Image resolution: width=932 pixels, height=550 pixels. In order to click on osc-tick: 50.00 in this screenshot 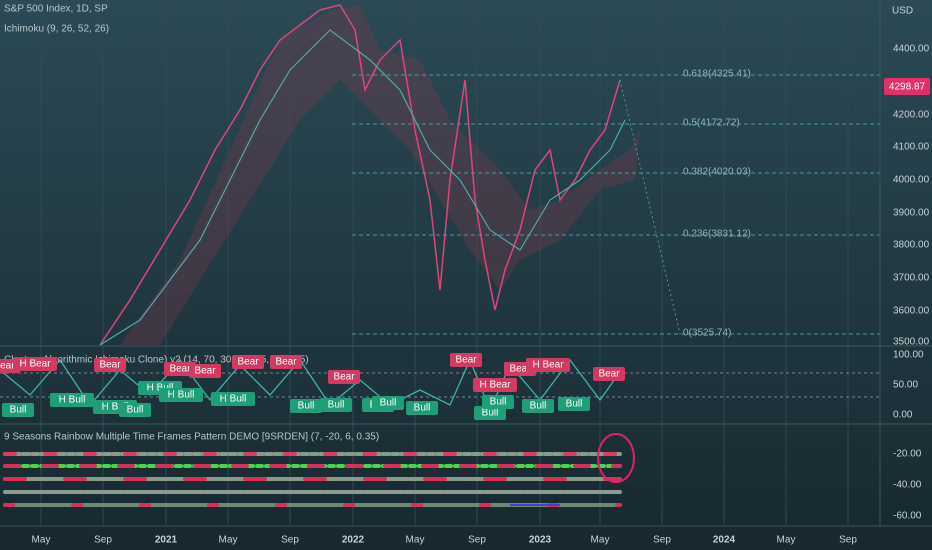, I will do `click(905, 385)`.